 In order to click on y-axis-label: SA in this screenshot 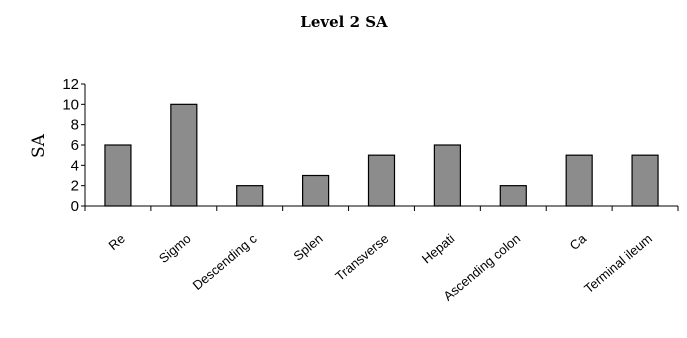, I will do `click(39, 145)`.